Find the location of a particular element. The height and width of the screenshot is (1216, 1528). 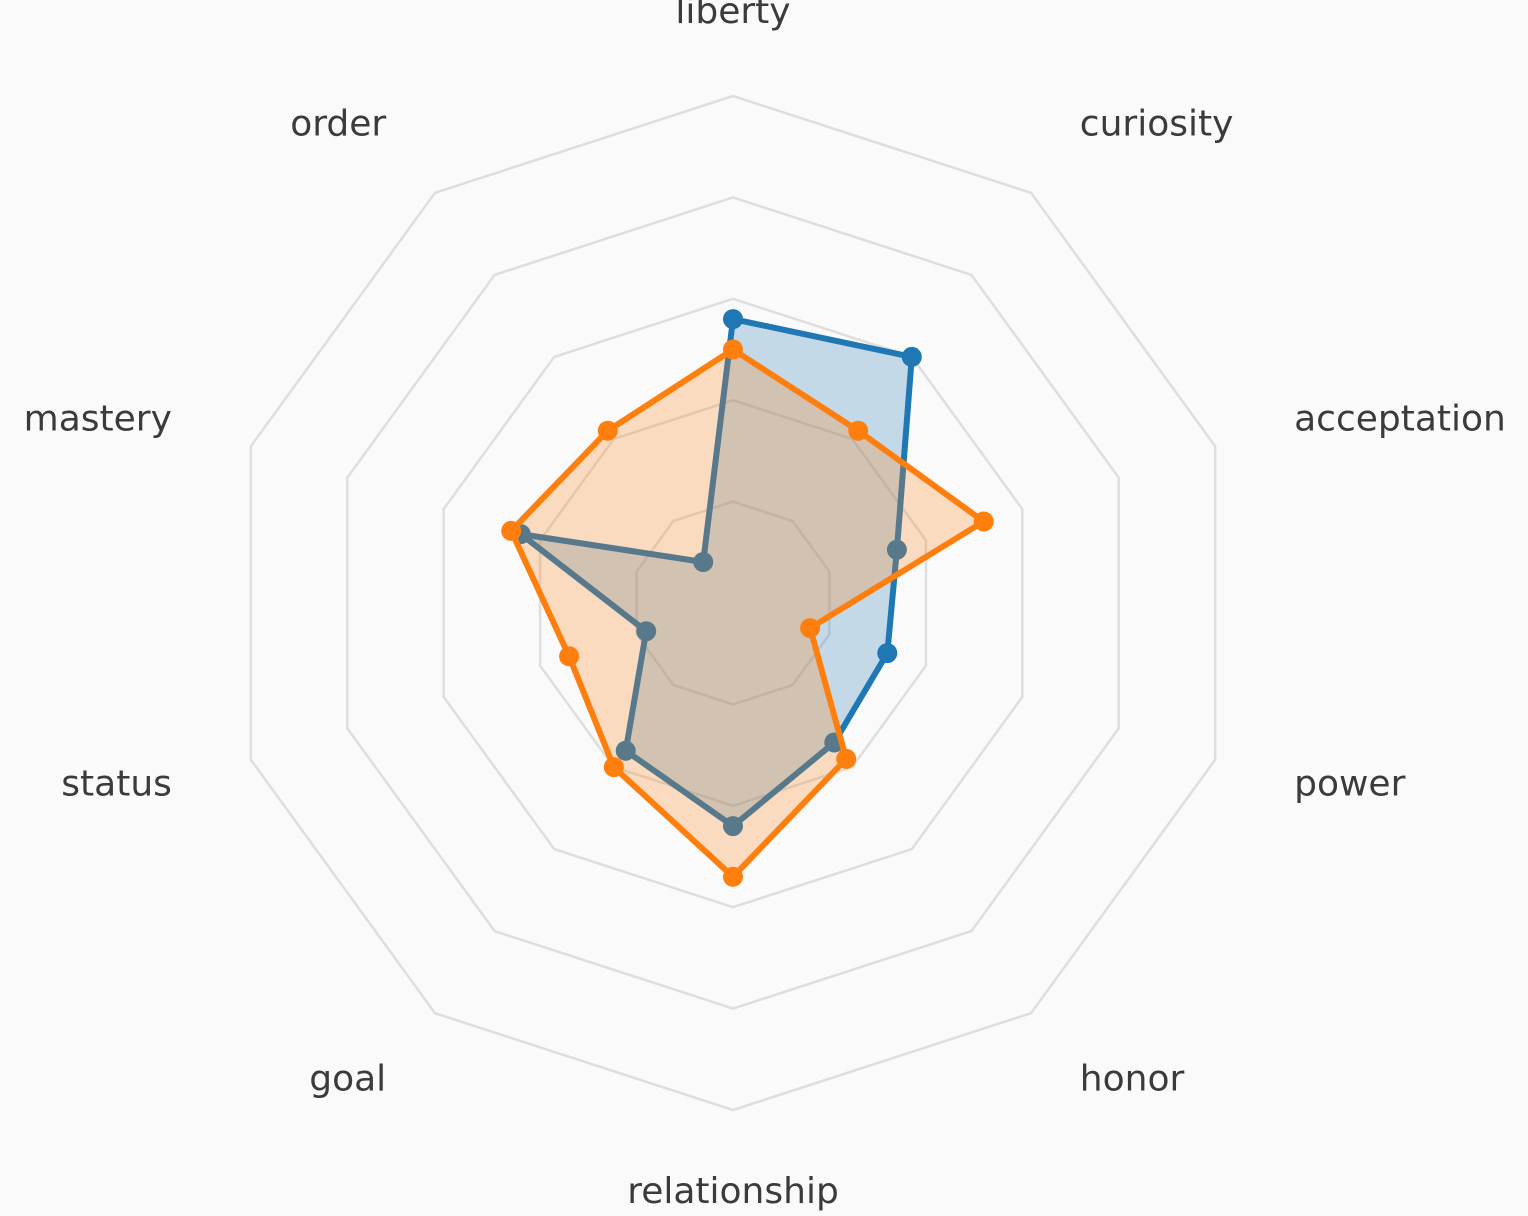

axis-label-relationship: relationship is located at coordinates (733, 1191).